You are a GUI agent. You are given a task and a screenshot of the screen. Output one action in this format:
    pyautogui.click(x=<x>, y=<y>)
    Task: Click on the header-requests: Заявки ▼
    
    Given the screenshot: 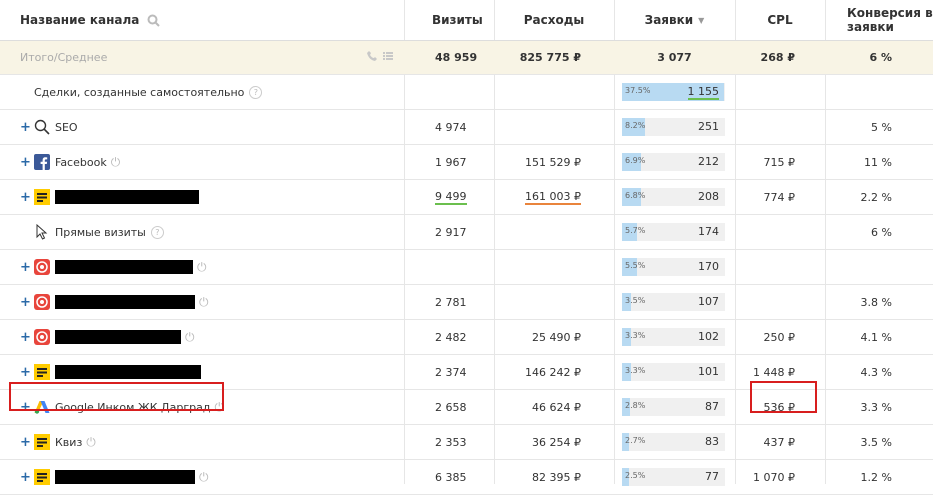 What is the action you would take?
    pyautogui.click(x=674, y=20)
    